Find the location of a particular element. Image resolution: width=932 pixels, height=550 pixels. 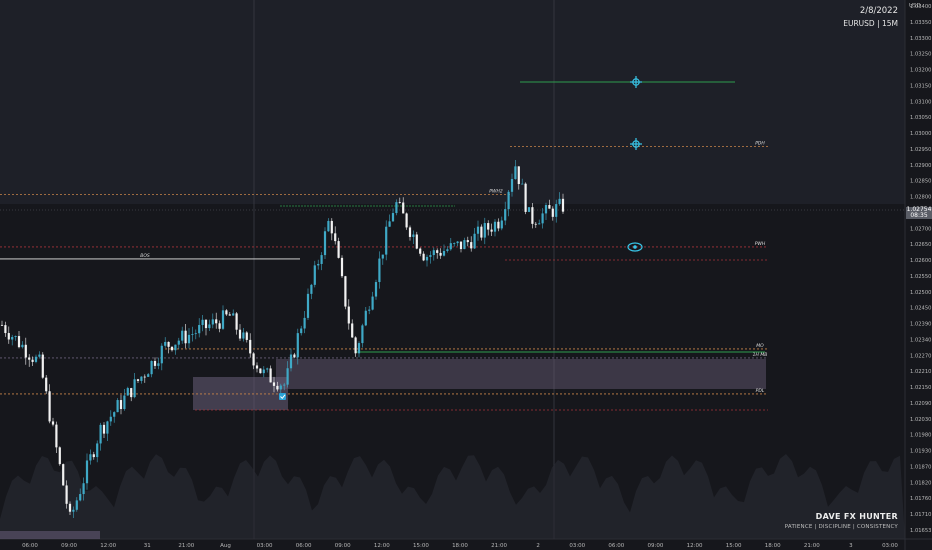

price-tick-label: 1.03050 is located at coordinates (920, 118).